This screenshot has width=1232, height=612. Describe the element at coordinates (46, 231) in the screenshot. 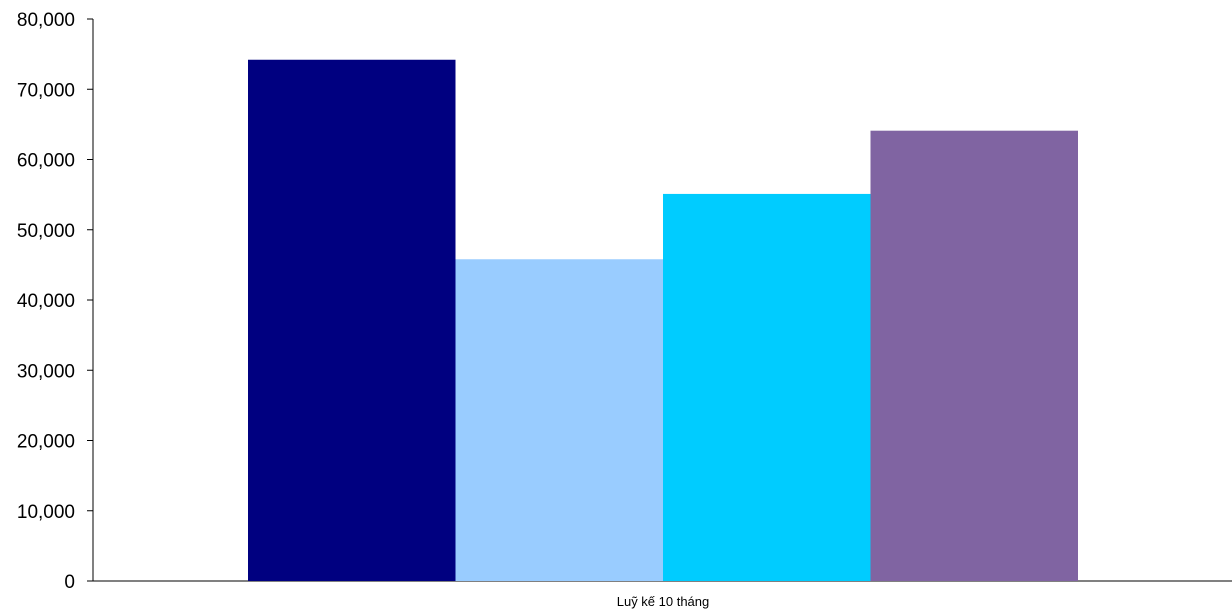

I see `y-tick-label: 50,000` at that location.